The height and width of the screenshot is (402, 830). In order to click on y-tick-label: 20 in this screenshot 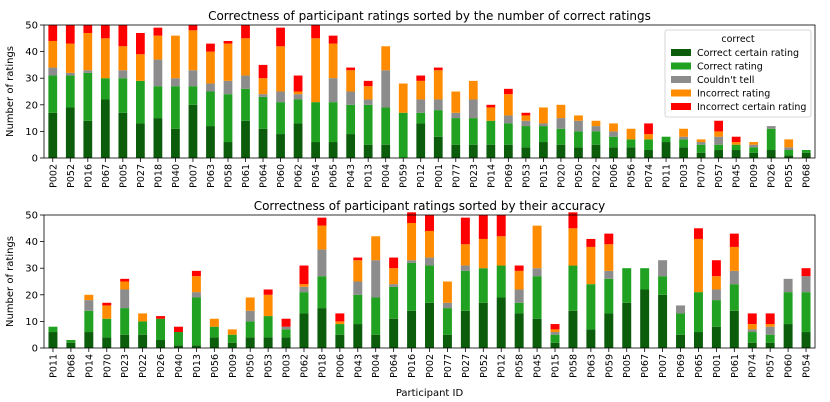, I will do `click(31, 295)`.